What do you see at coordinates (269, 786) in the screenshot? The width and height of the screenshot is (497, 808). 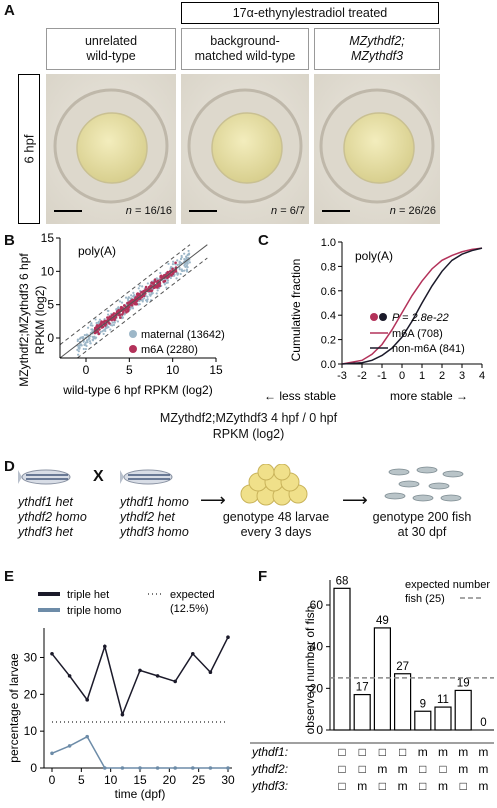 I see `f-genotype-label: ythdf3:` at bounding box center [269, 786].